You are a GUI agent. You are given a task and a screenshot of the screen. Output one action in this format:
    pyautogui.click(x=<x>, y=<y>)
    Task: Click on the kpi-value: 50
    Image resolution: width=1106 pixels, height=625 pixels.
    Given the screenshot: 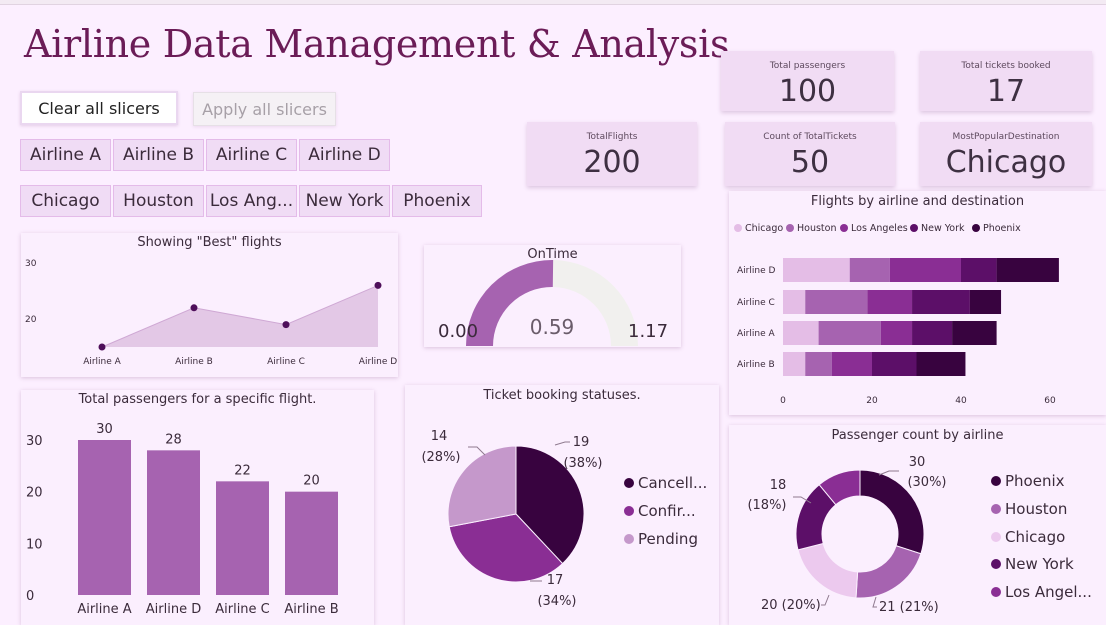 What is the action you would take?
    pyautogui.click(x=810, y=162)
    